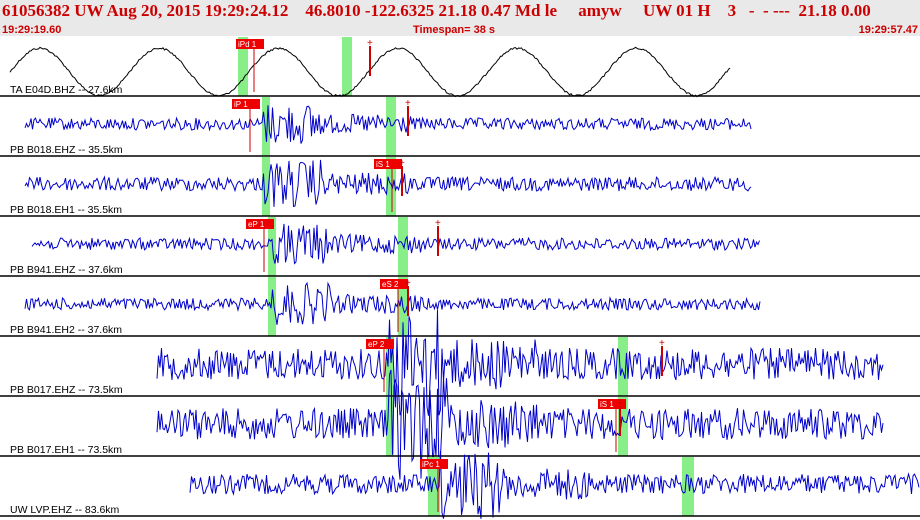 The image size is (920, 520). Describe the element at coordinates (66, 90) in the screenshot. I see `station-label: TA E04D.BHZ -- 27.6km` at that location.